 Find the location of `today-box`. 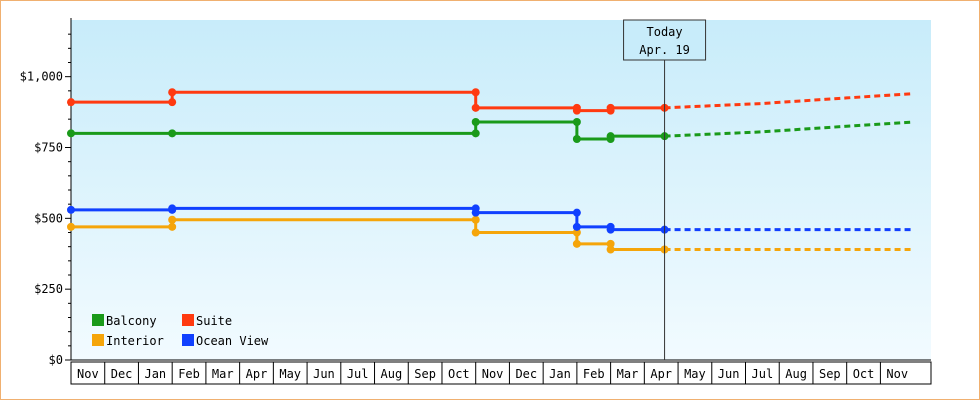

today-box is located at coordinates (665, 40).